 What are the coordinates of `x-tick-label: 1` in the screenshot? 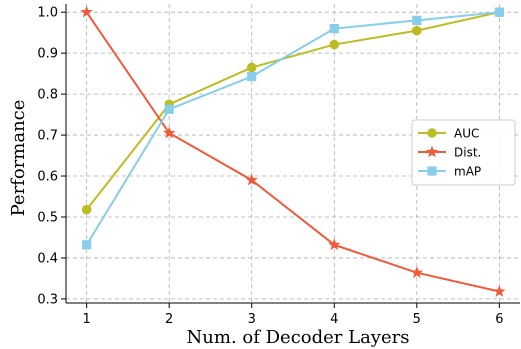 It's located at (86, 319).